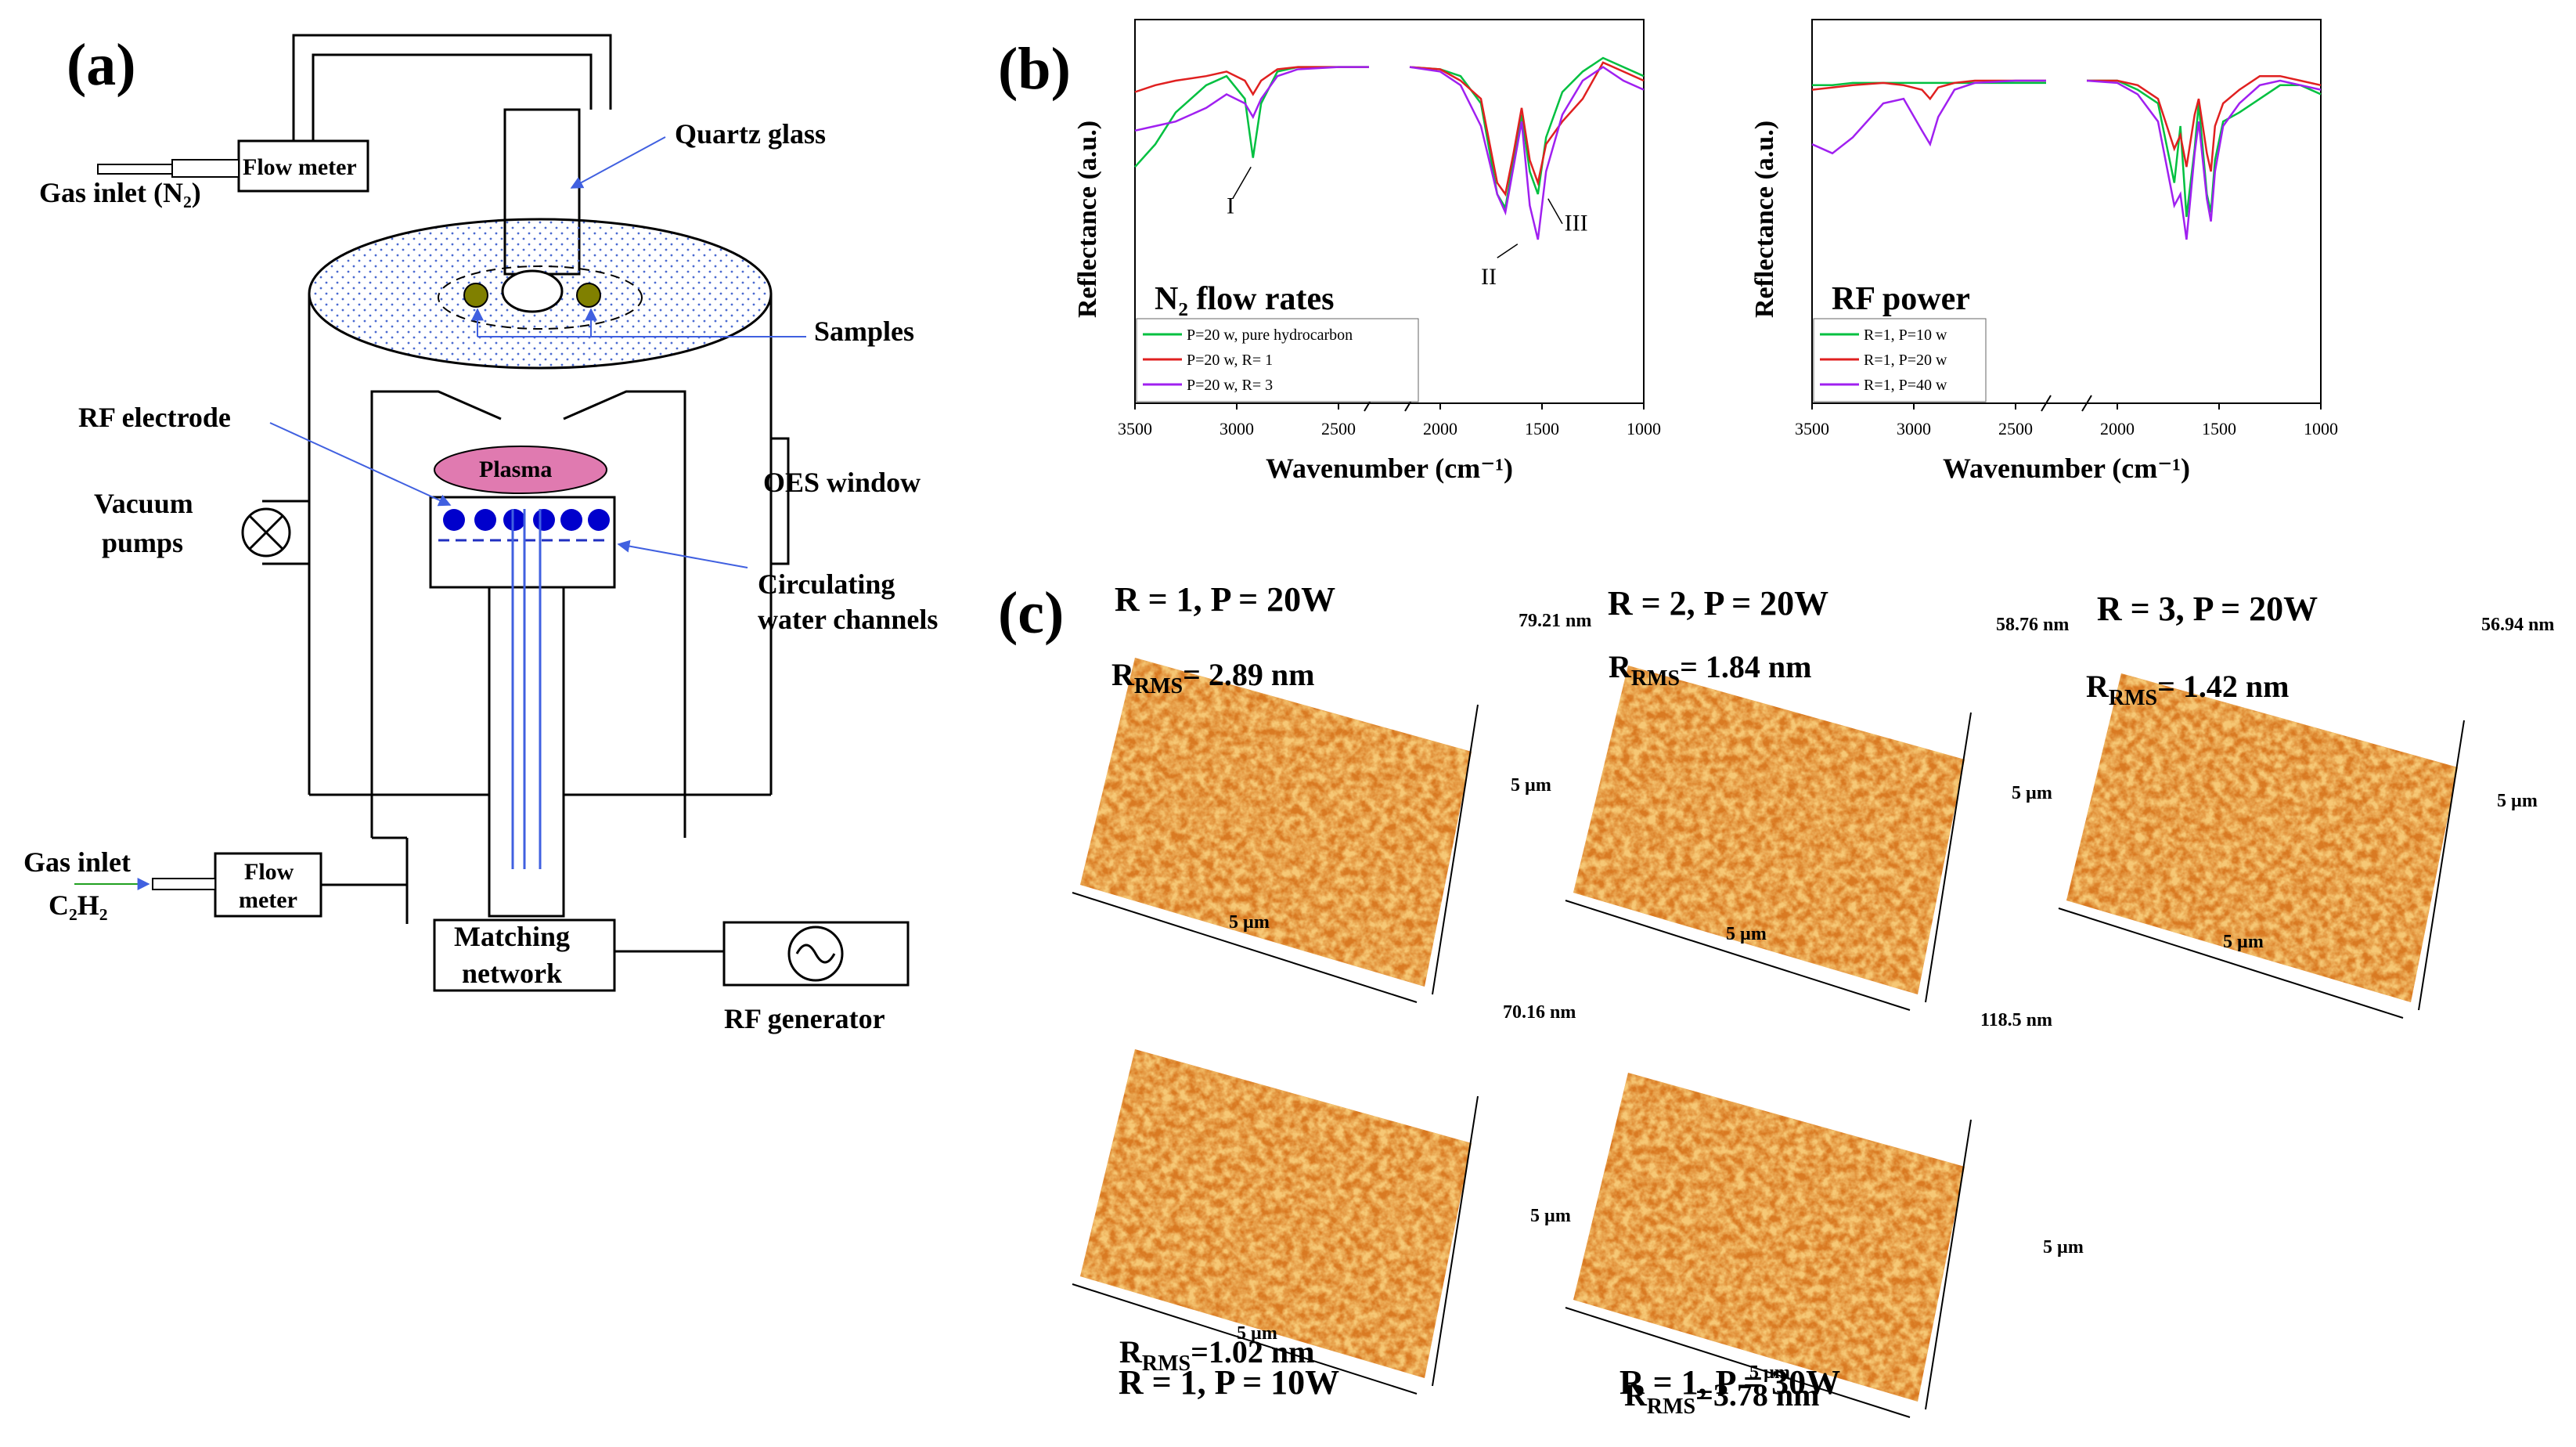  What do you see at coordinates (1216, 1355) in the screenshot?
I see `afm-rms-label: RRMS=1.02 nm` at bounding box center [1216, 1355].